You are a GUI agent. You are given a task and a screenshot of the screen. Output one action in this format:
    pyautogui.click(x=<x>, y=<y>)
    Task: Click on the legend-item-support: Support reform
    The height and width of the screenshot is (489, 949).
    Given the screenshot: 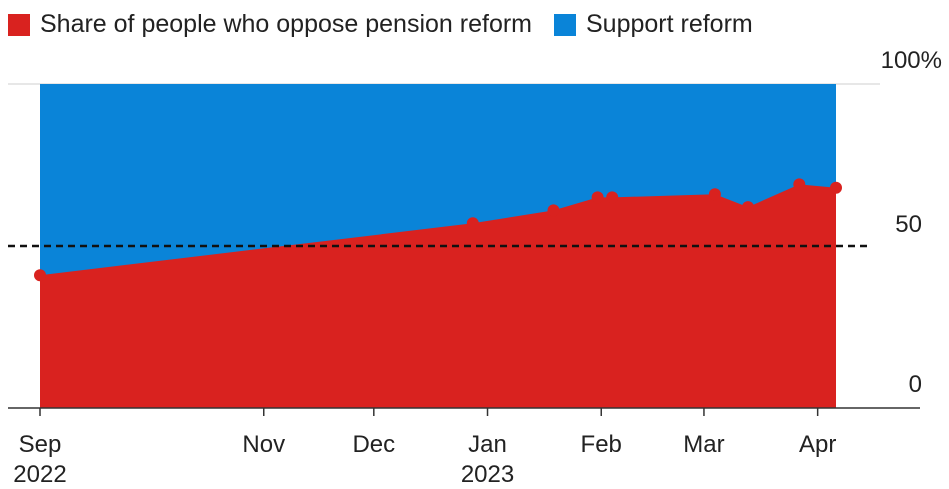 What is the action you would take?
    pyautogui.click(x=653, y=24)
    